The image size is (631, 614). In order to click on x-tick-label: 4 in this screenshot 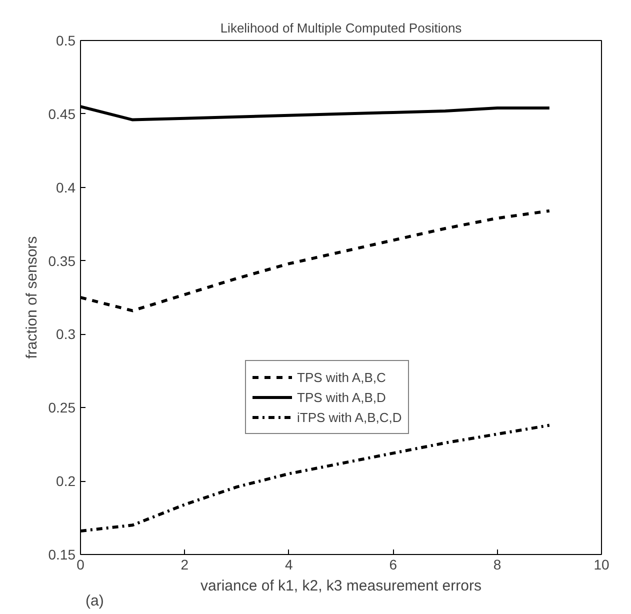, I will do `click(289, 564)`.